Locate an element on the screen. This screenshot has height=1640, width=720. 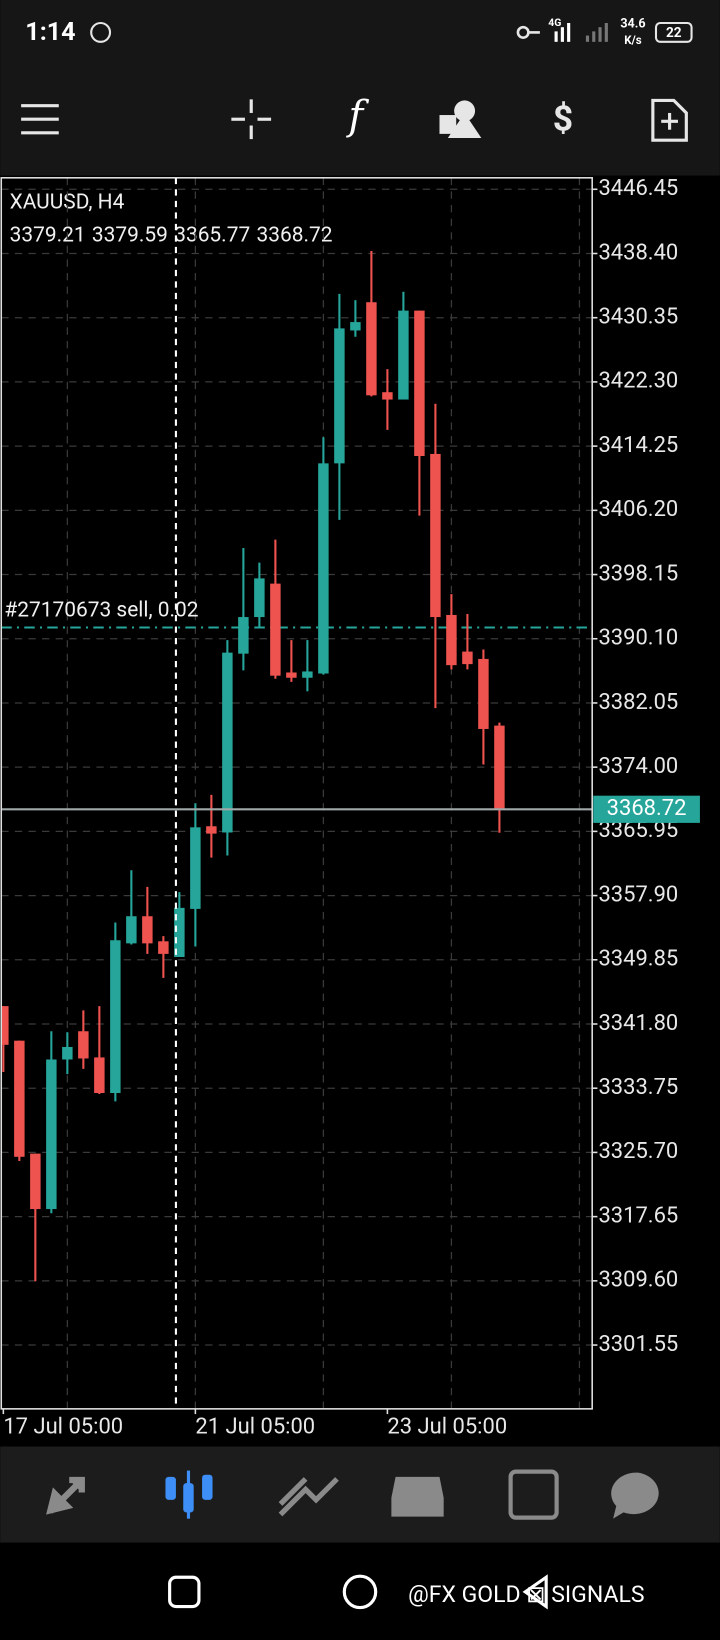
x-tick-label: 23 Jul 05:00 is located at coordinates (447, 1426).